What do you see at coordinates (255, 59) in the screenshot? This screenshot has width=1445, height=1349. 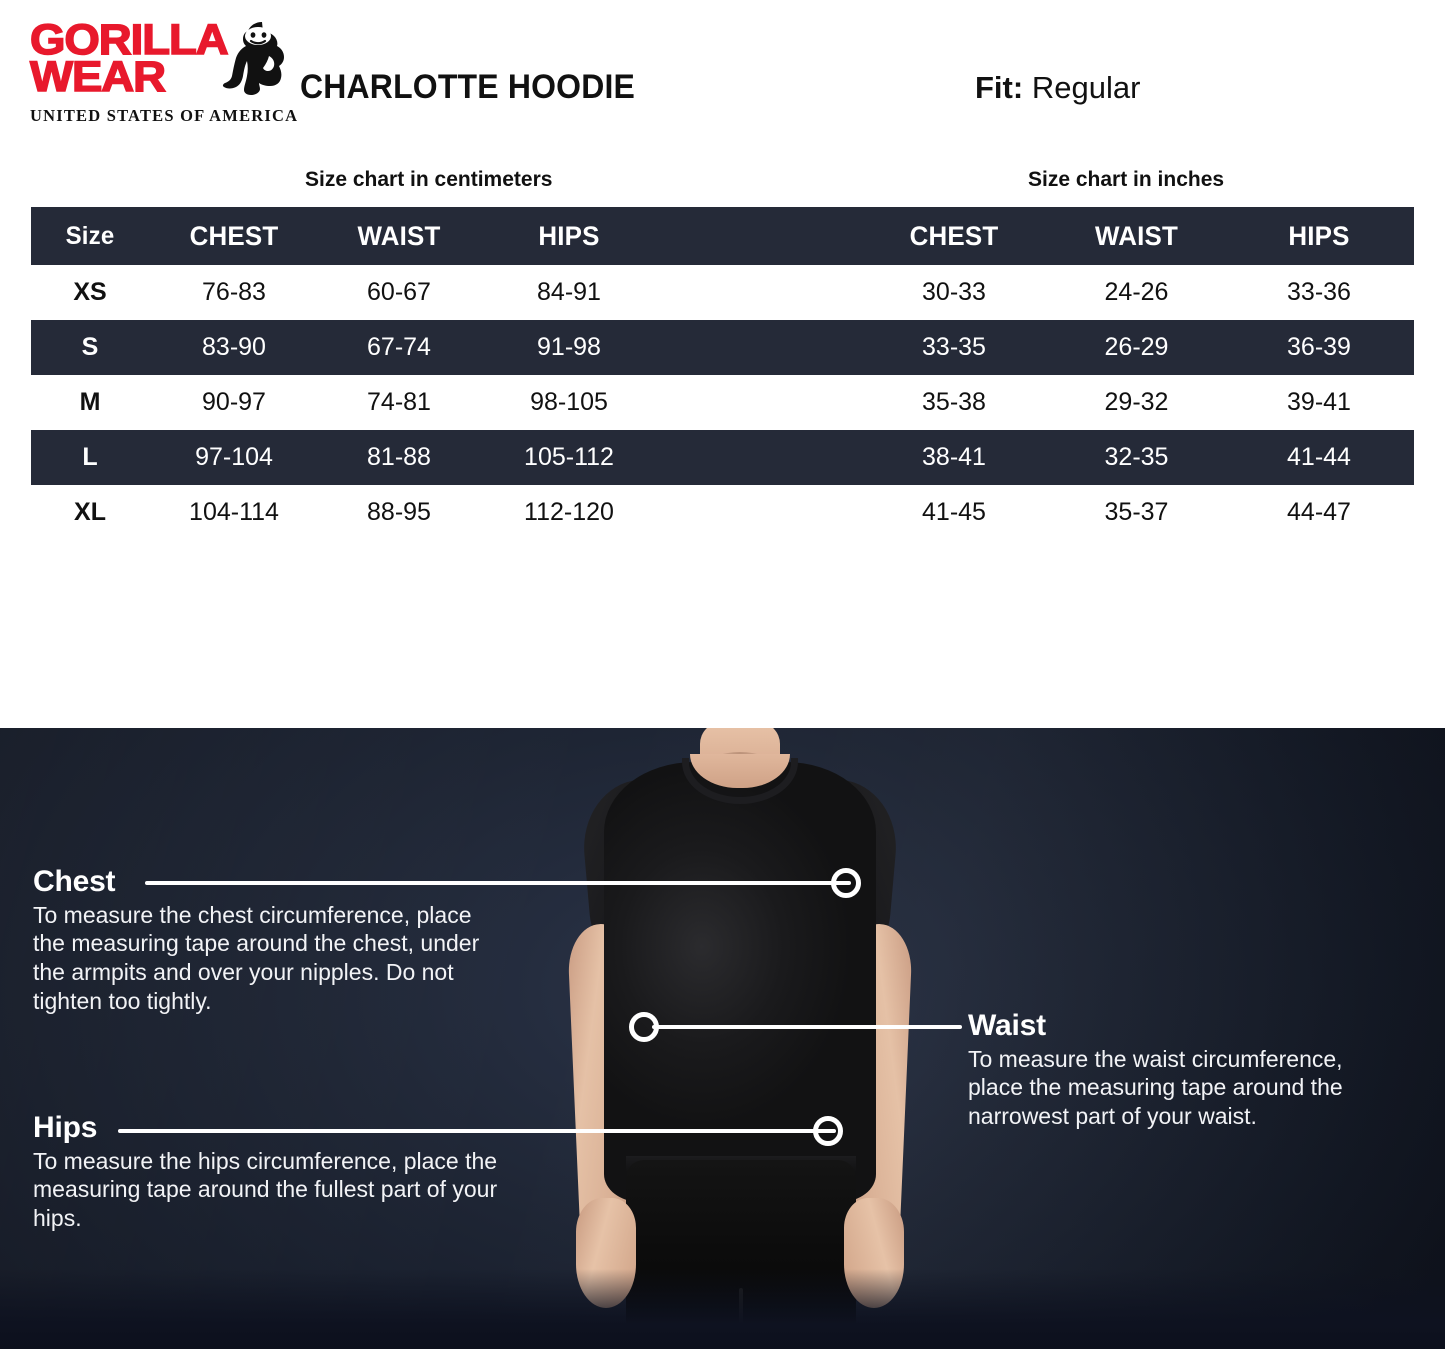 I see `gorilla-logo-icon` at bounding box center [255, 59].